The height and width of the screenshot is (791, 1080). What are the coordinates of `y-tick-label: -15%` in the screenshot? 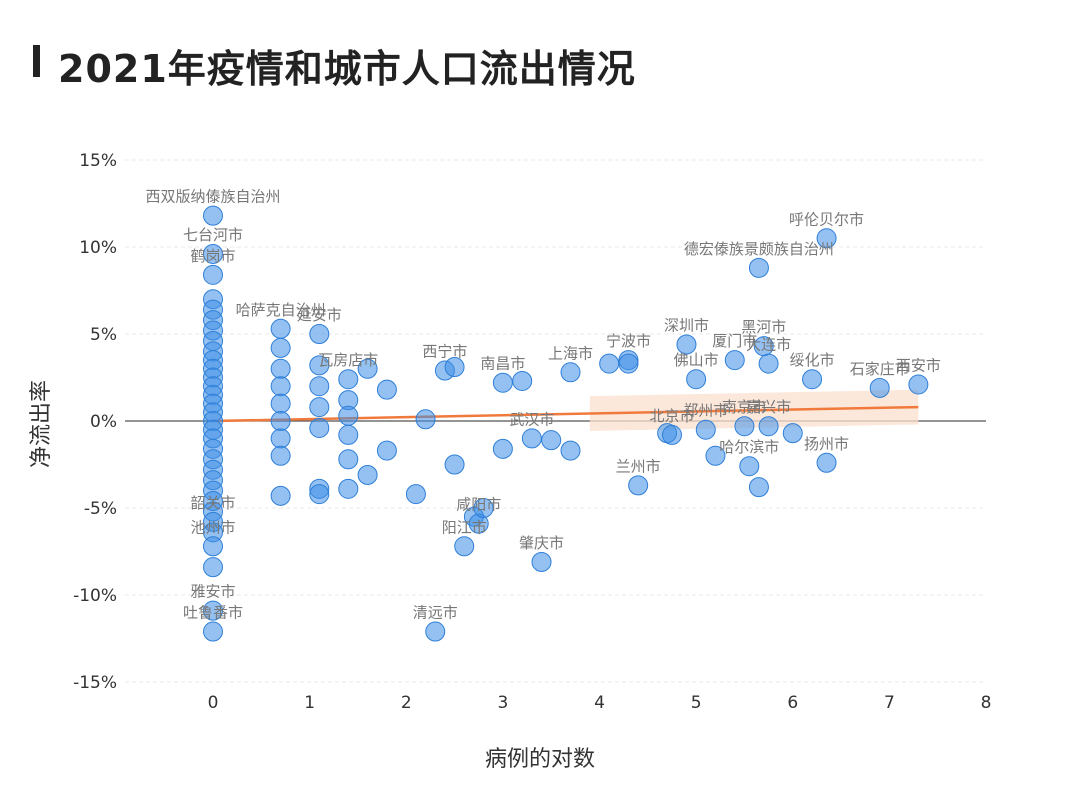 It's located at (95, 683).